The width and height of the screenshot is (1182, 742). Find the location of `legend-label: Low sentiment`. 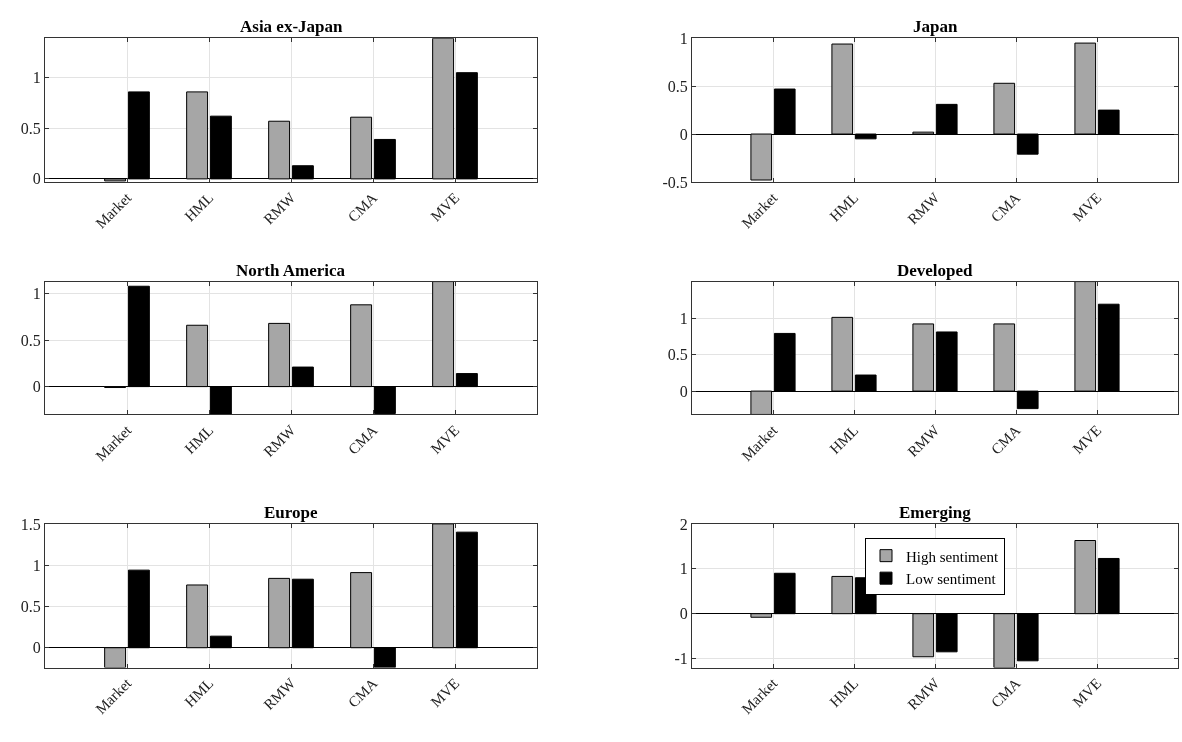

legend-label: Low sentiment is located at coordinates (951, 579).